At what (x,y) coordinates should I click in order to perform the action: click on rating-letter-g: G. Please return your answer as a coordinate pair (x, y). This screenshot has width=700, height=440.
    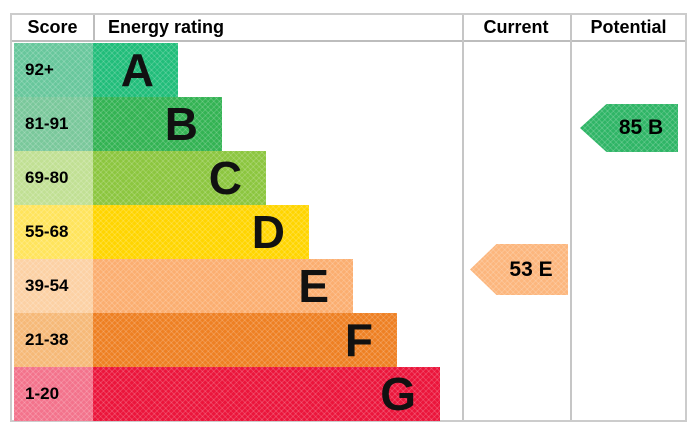
    Looking at the image, I should click on (398, 394).